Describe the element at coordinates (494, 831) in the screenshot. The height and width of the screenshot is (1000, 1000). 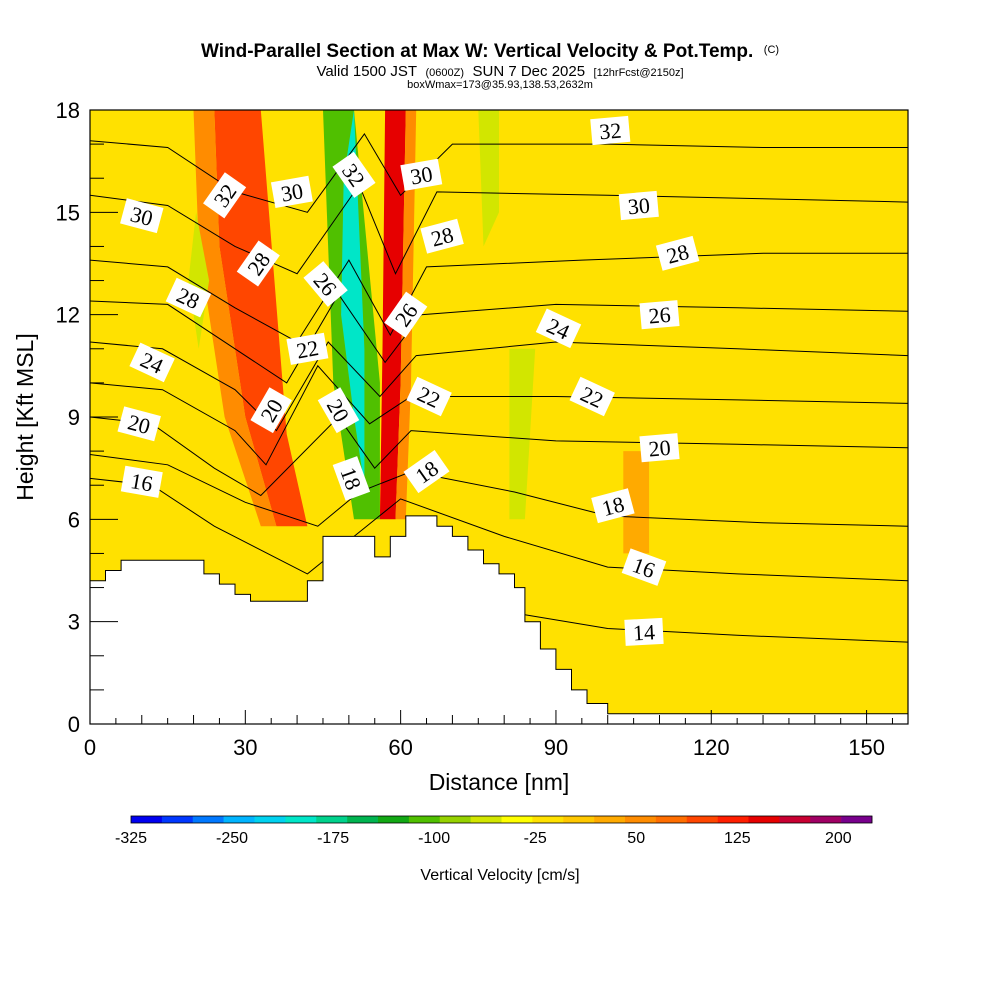
I see `colorbar: -325 -250 -175 -100 -25 50 125 200` at that location.